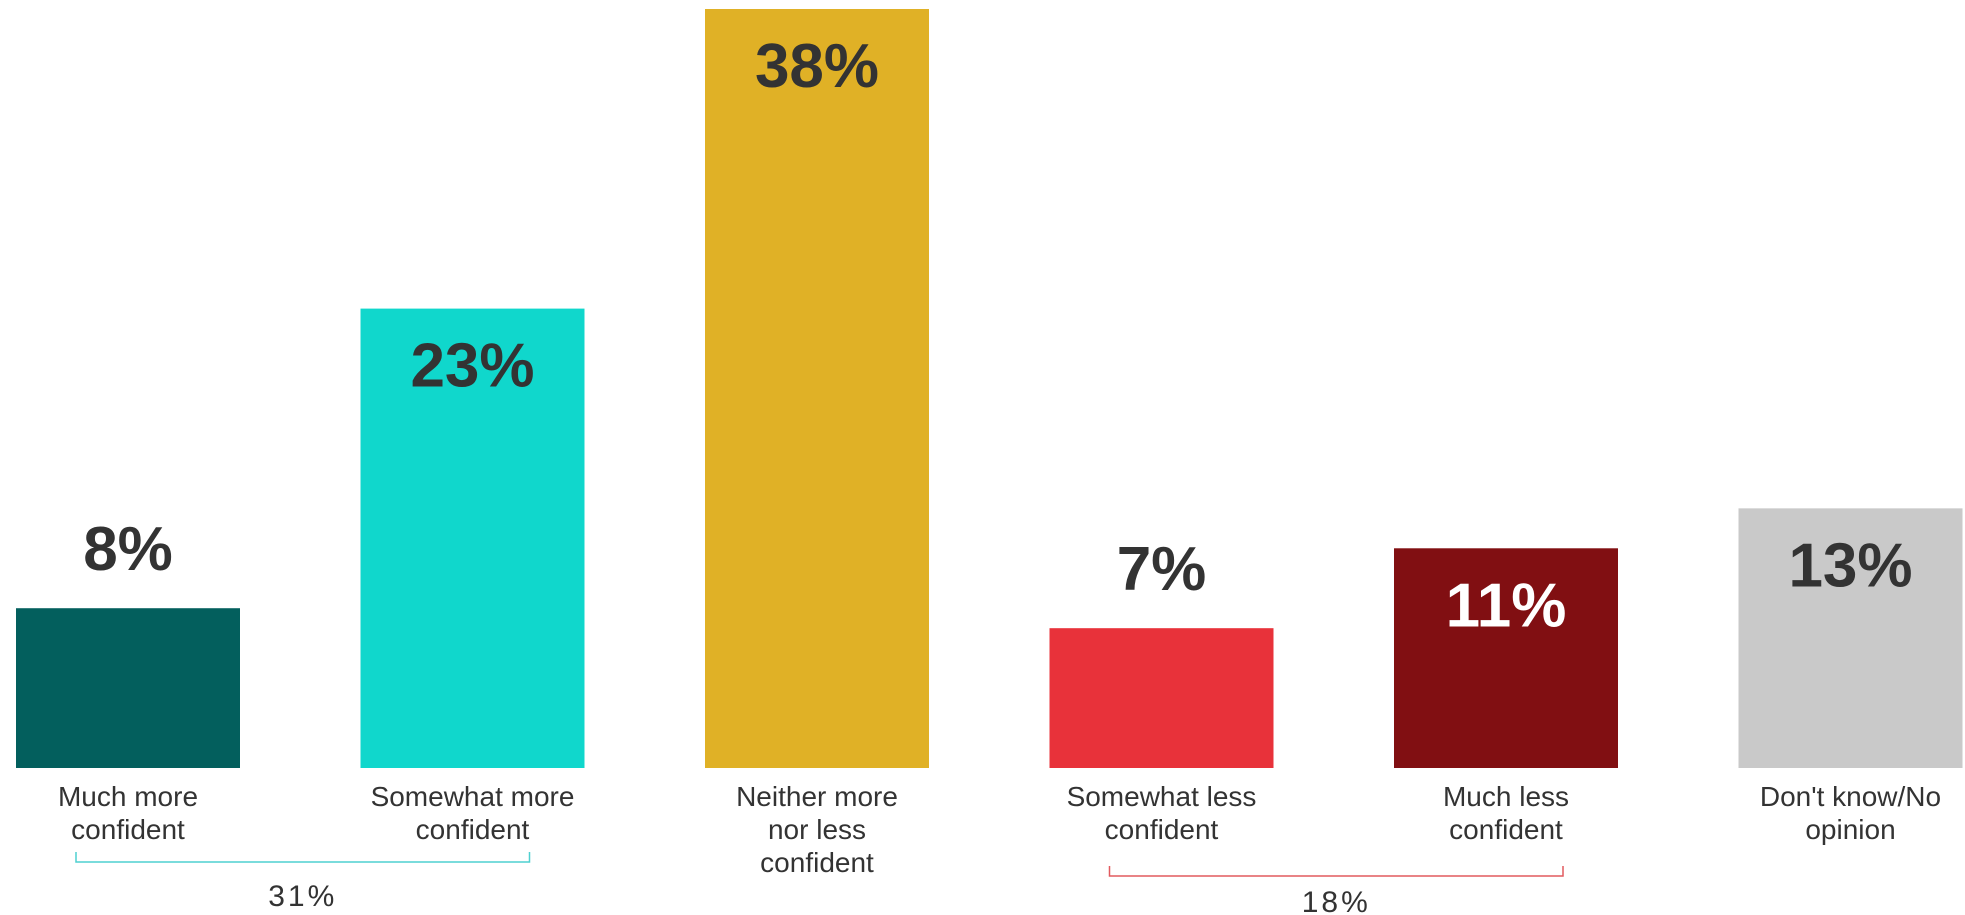 The image size is (1965, 915). Describe the element at coordinates (1506, 605) in the screenshot. I see `data-label: 11%` at that location.